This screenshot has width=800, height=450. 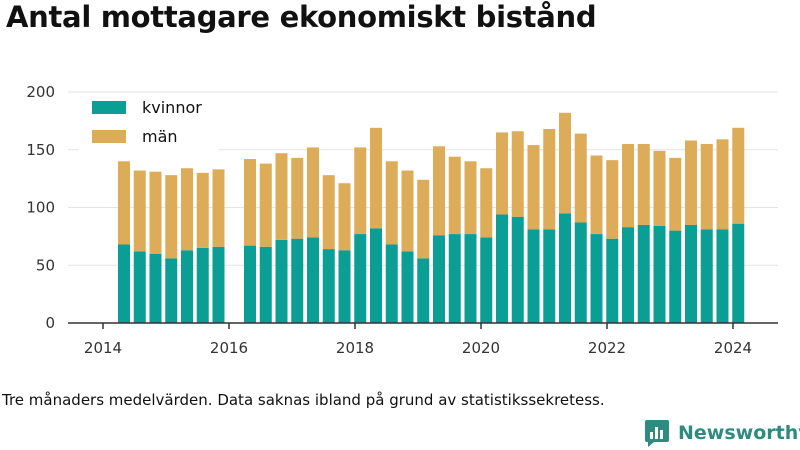 What do you see at coordinates (481, 348) in the screenshot?
I see `x-tick-label: 2020` at bounding box center [481, 348].